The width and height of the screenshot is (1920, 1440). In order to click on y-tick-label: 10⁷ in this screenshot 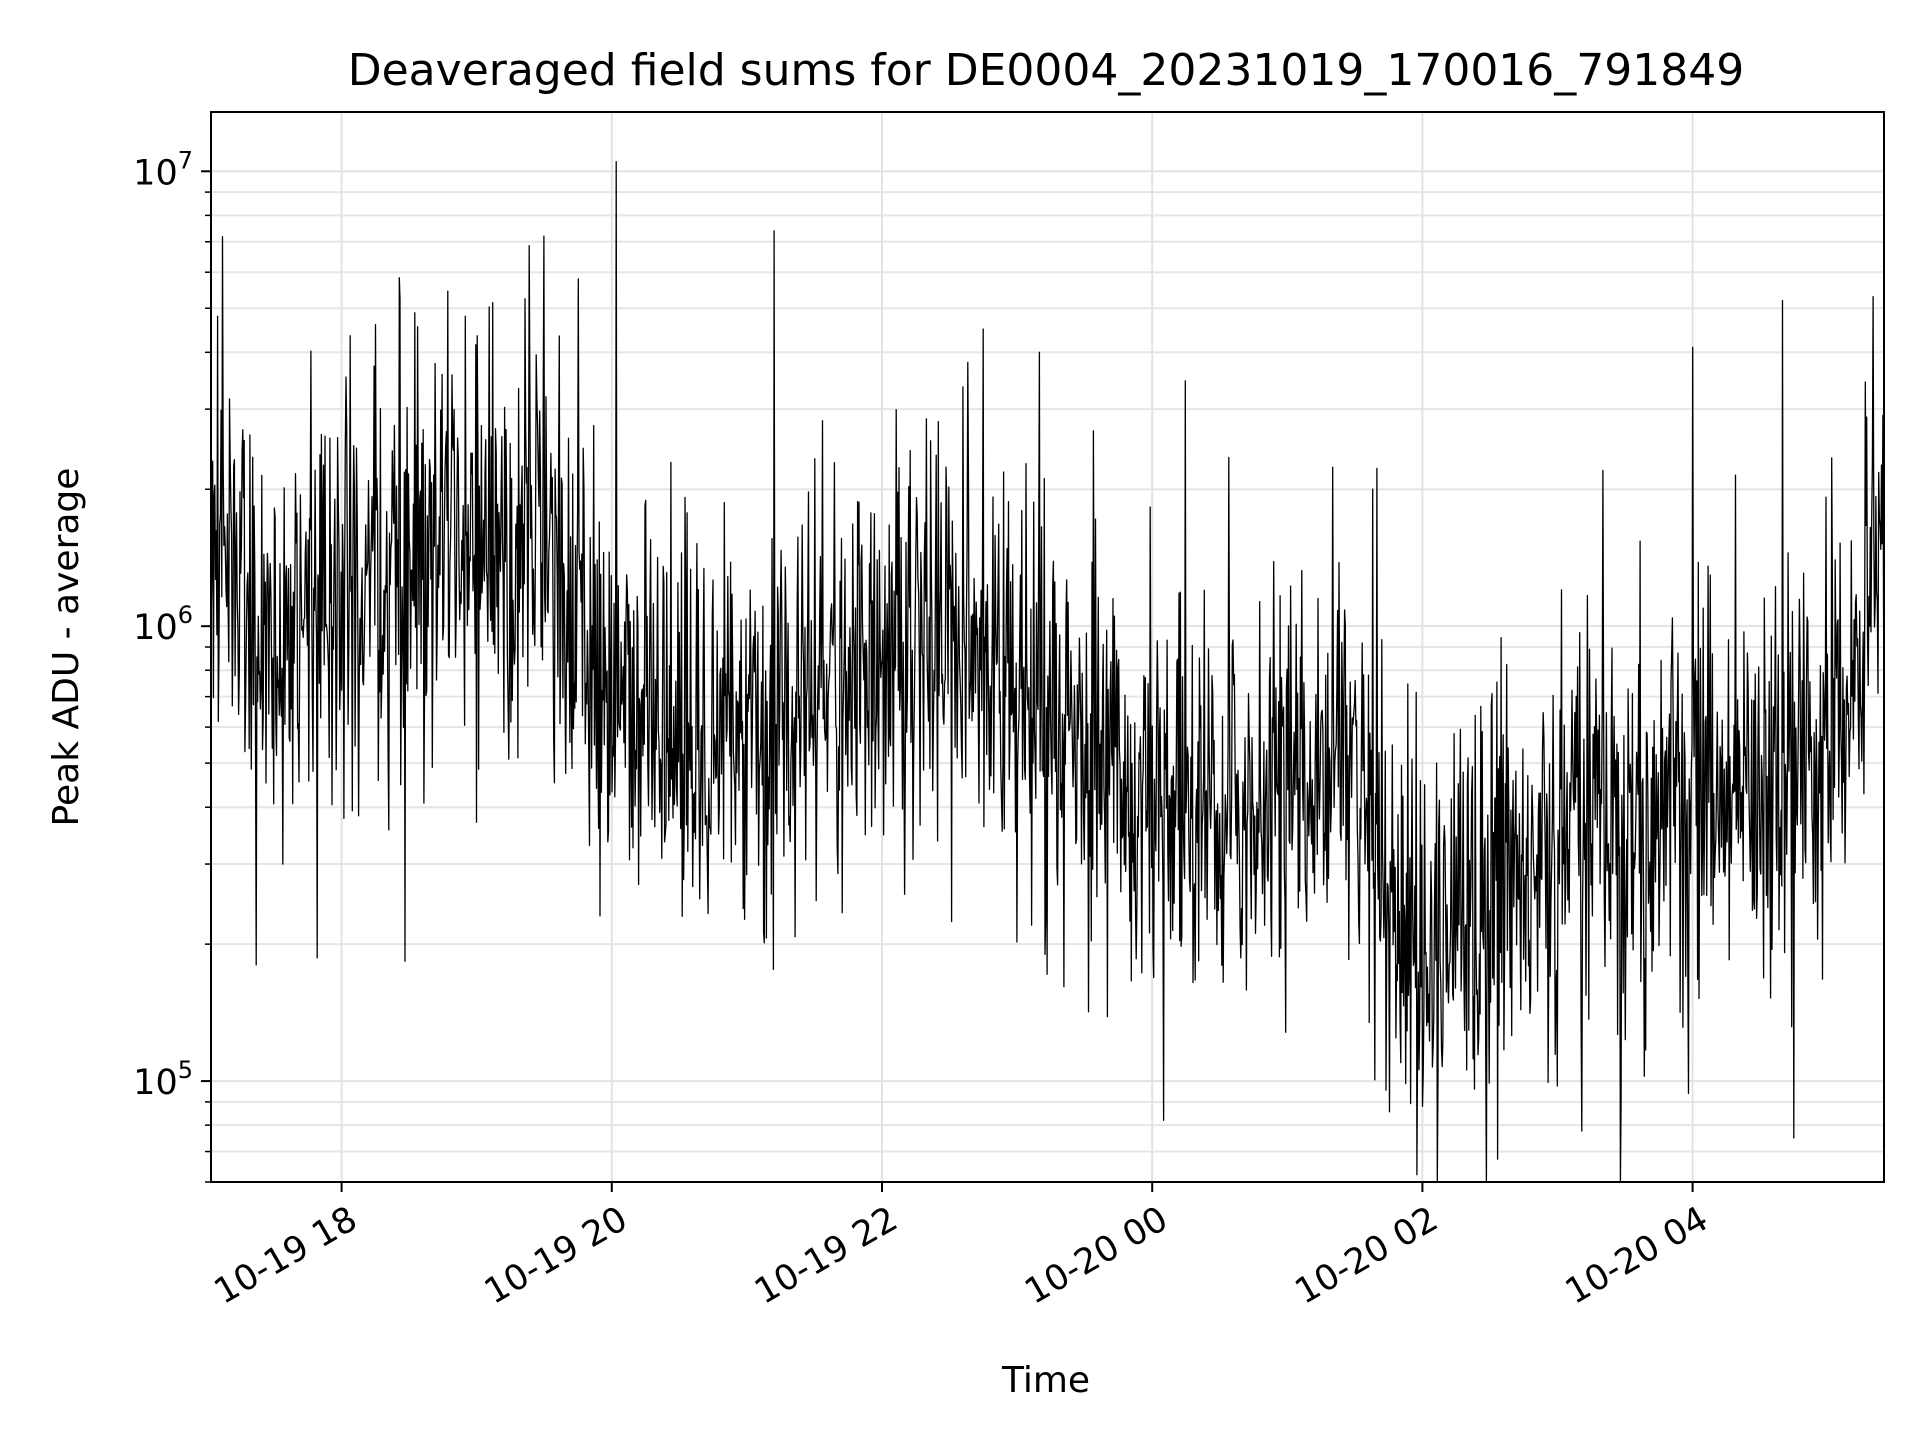, I will do `click(163, 169)`.